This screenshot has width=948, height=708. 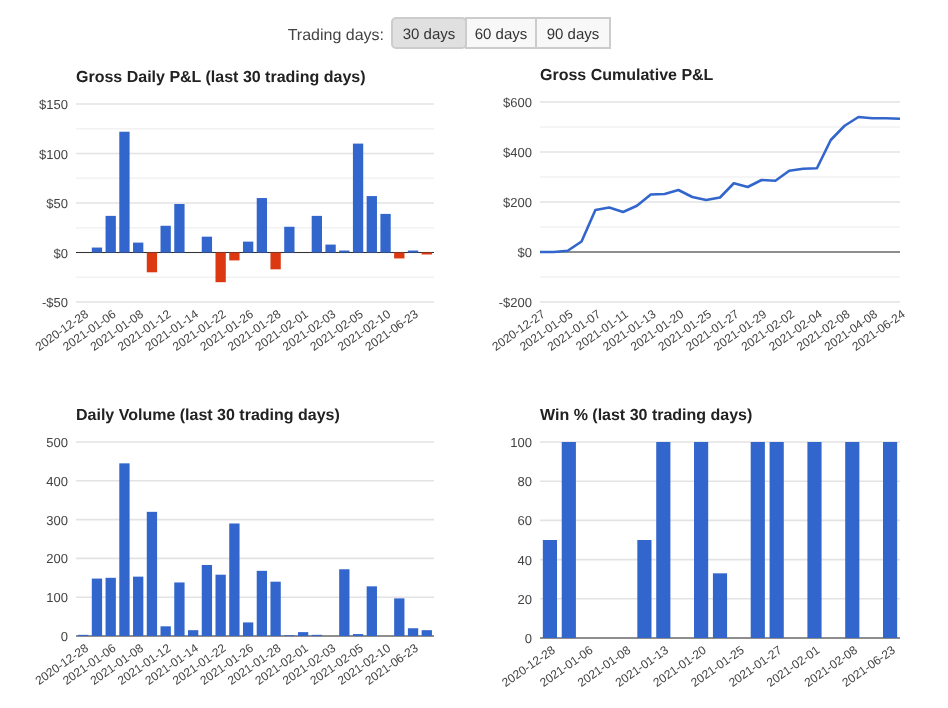 I want to click on chart-title: Gross Cumulative P&L, so click(x=627, y=75).